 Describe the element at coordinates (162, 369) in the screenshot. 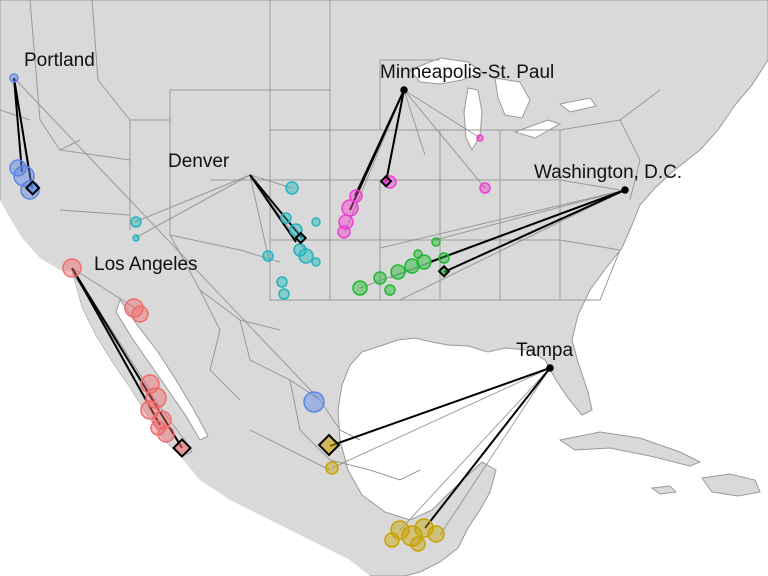

I see `gulf-of-california` at that location.